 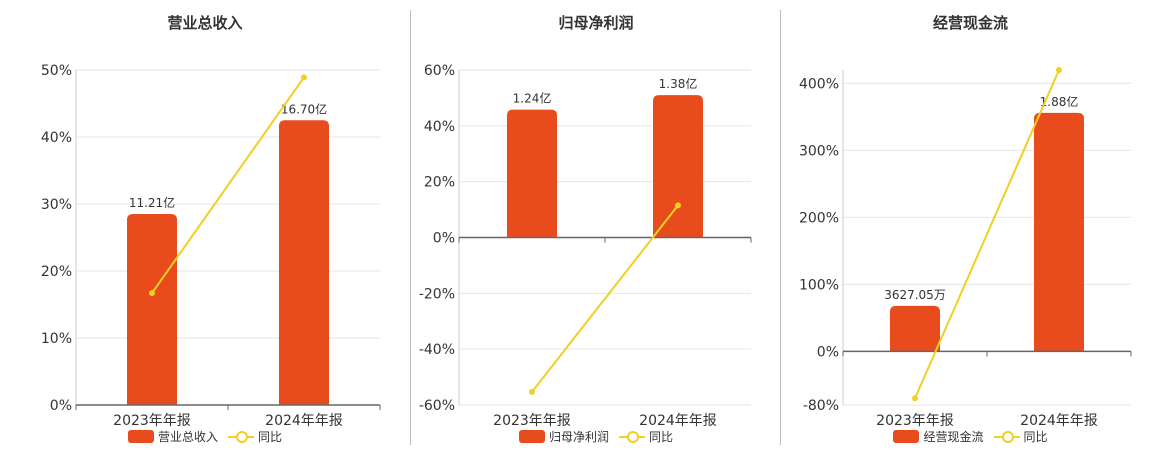 I want to click on legend-item-bar: 经营现金流, so click(x=938, y=436).